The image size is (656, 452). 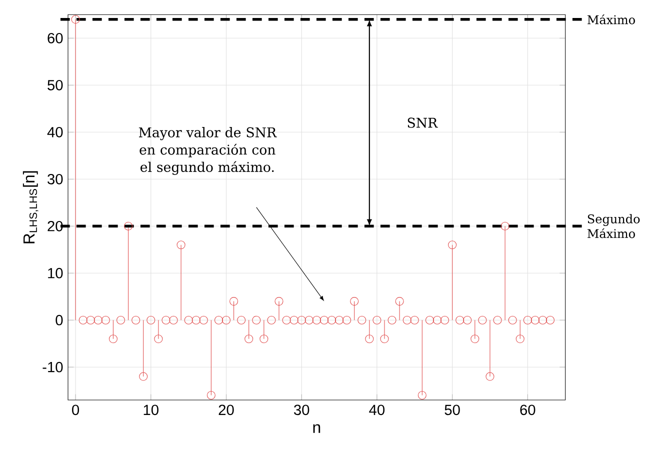 What do you see at coordinates (528, 410) in the screenshot?
I see `x-tick-label: 60` at bounding box center [528, 410].